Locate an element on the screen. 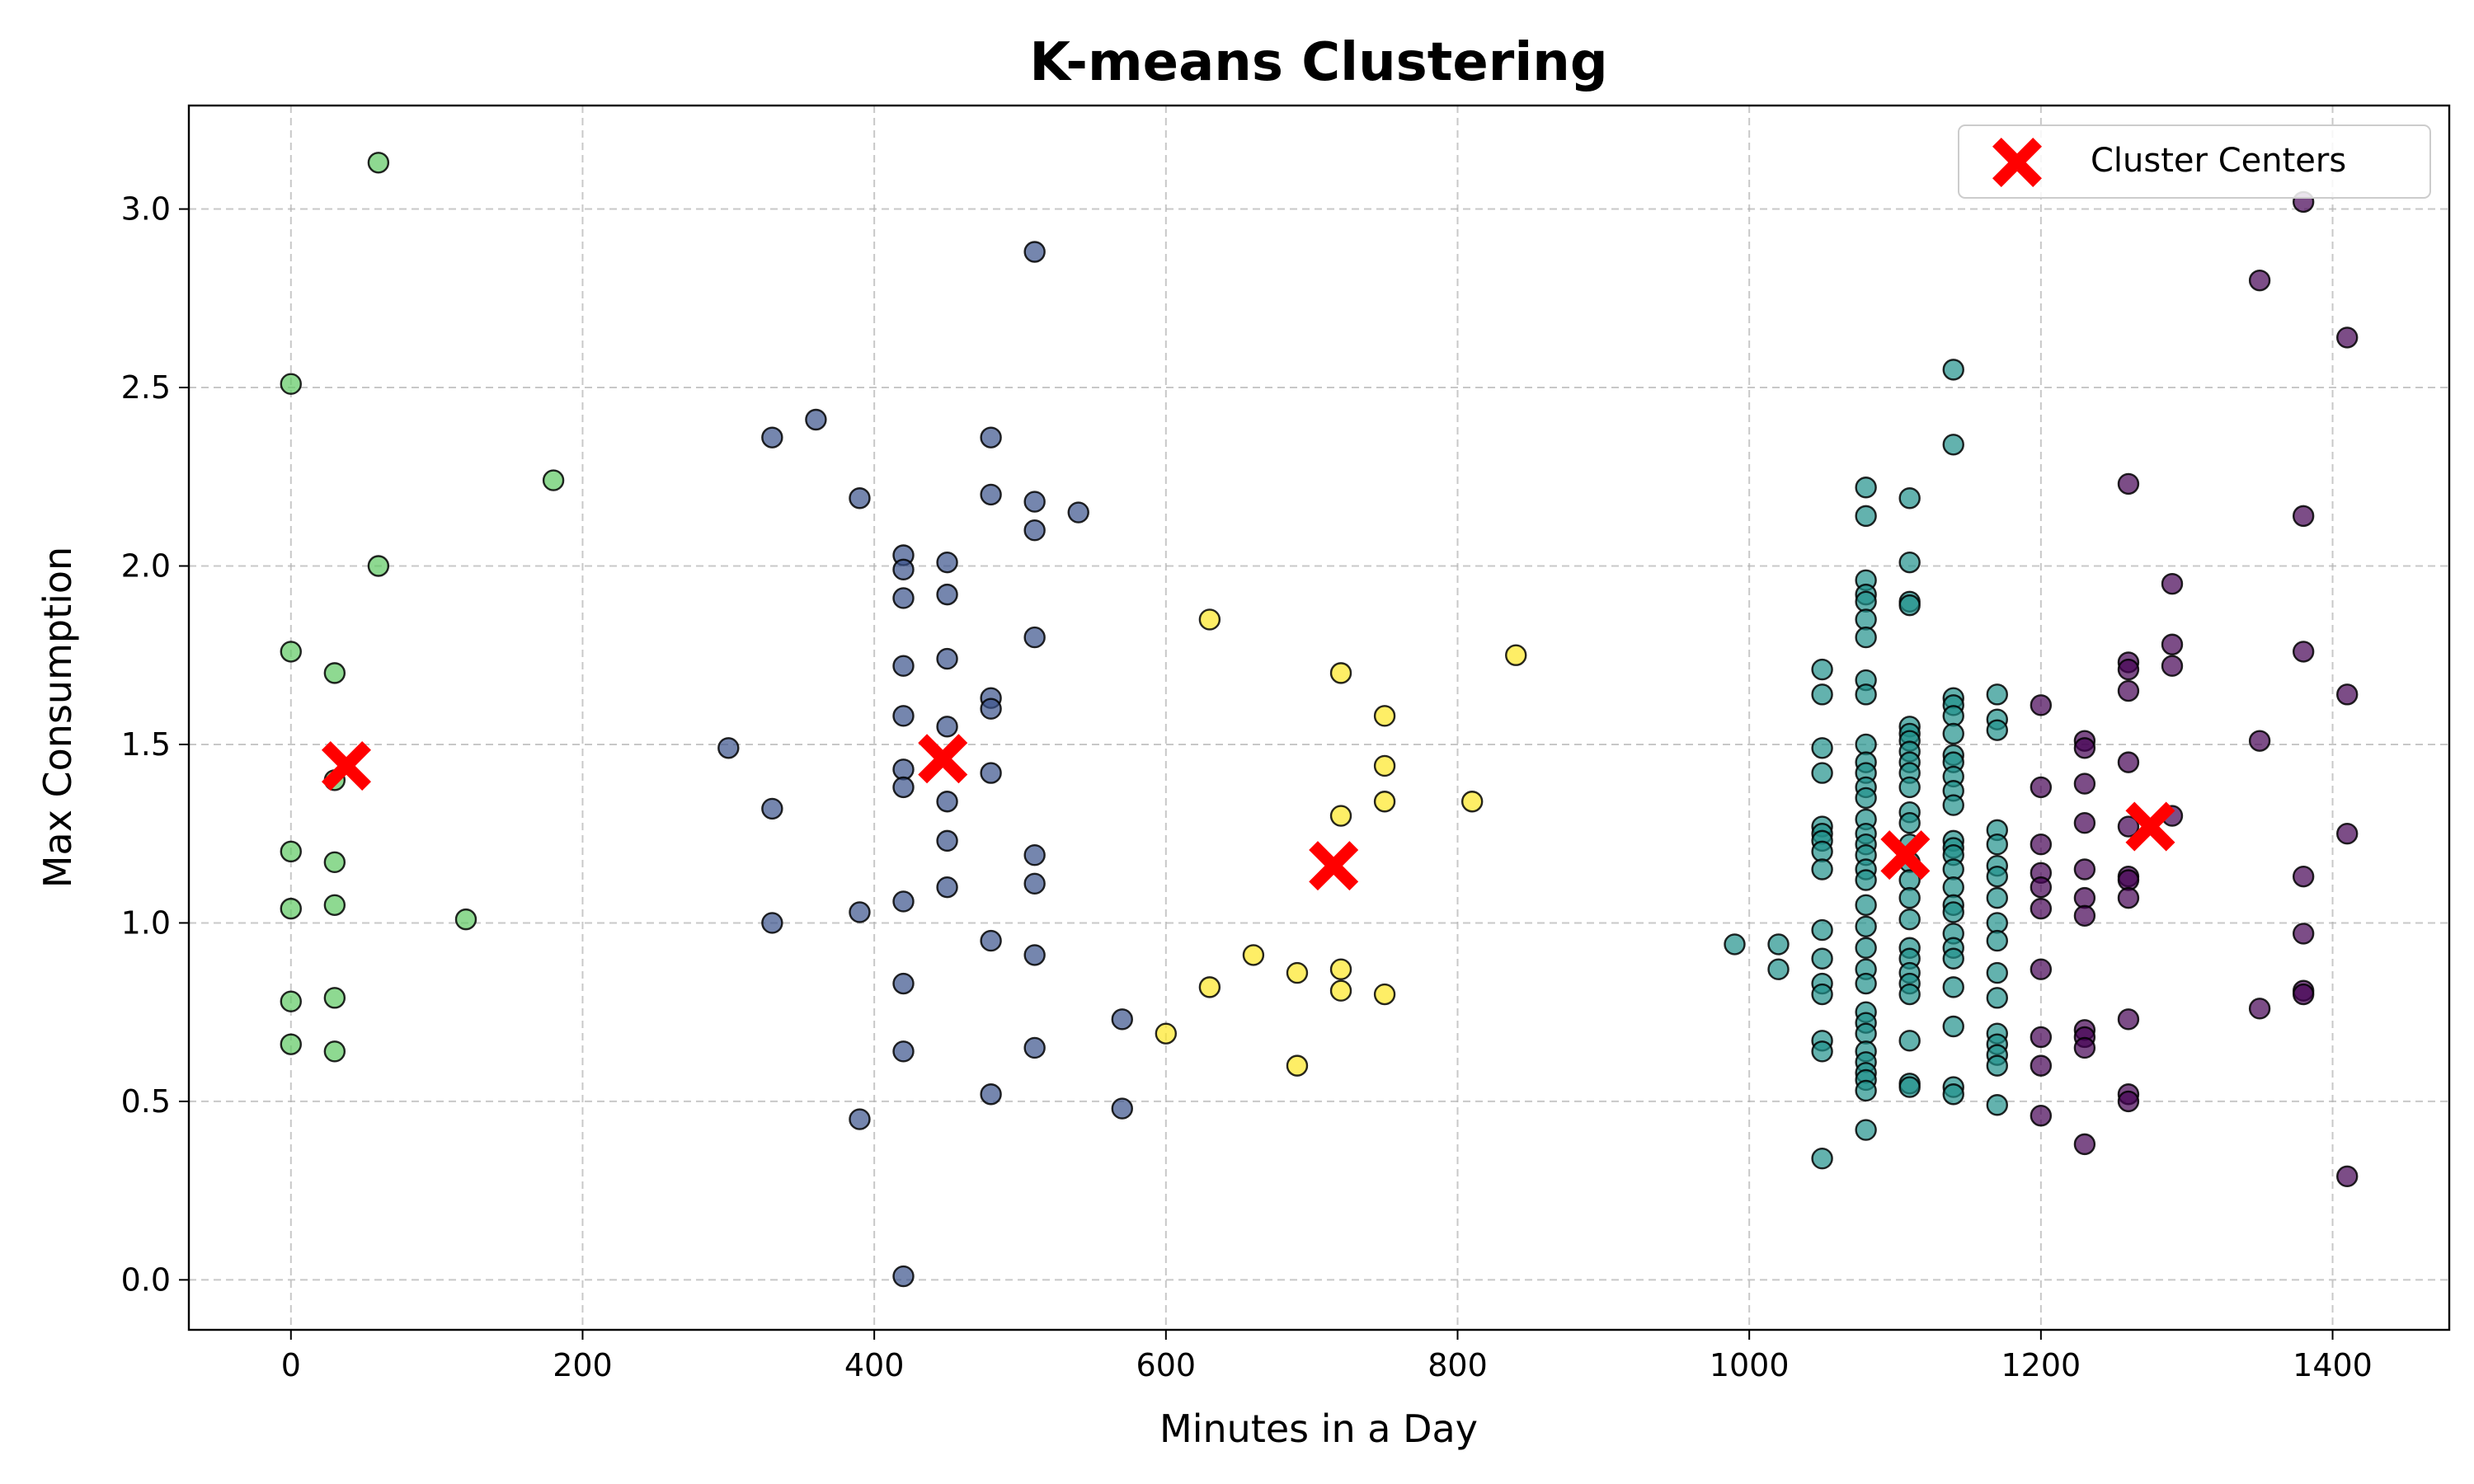 This screenshot has height=1484, width=2474. x-tick-label: 600 is located at coordinates (1166, 1365).